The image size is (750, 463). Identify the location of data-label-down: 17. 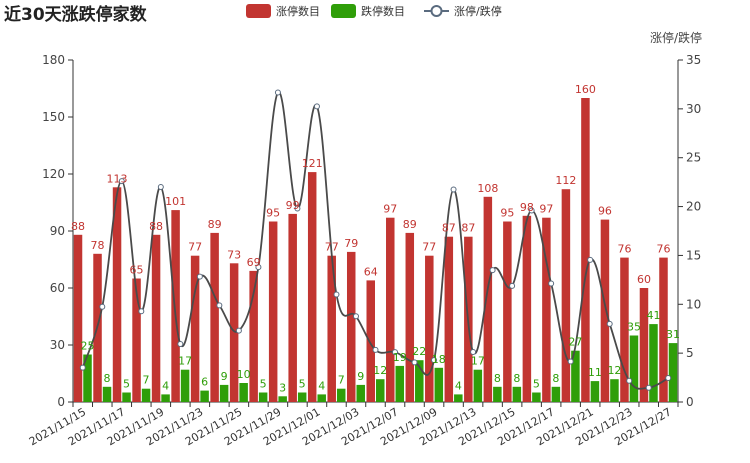
(185, 361).